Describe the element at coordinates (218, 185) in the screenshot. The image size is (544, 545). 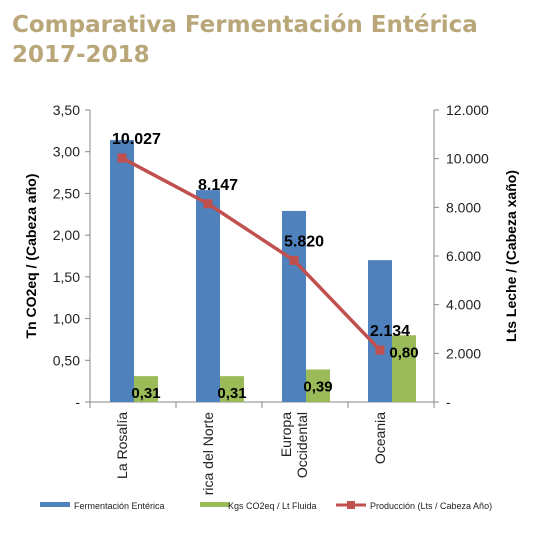
I see `line-produccion-label: 8.147` at that location.